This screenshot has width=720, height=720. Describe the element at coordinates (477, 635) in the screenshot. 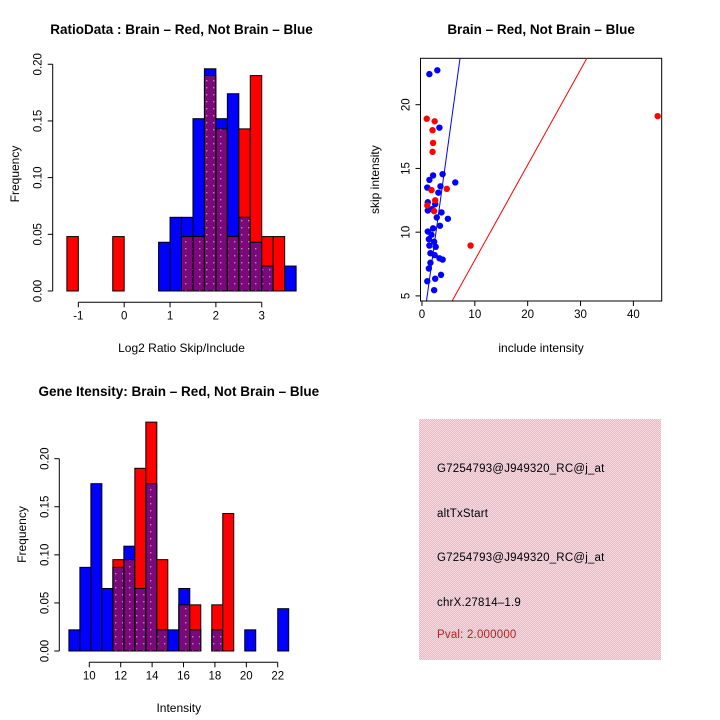

I see `pval-text: Pval: 2.000000` at that location.